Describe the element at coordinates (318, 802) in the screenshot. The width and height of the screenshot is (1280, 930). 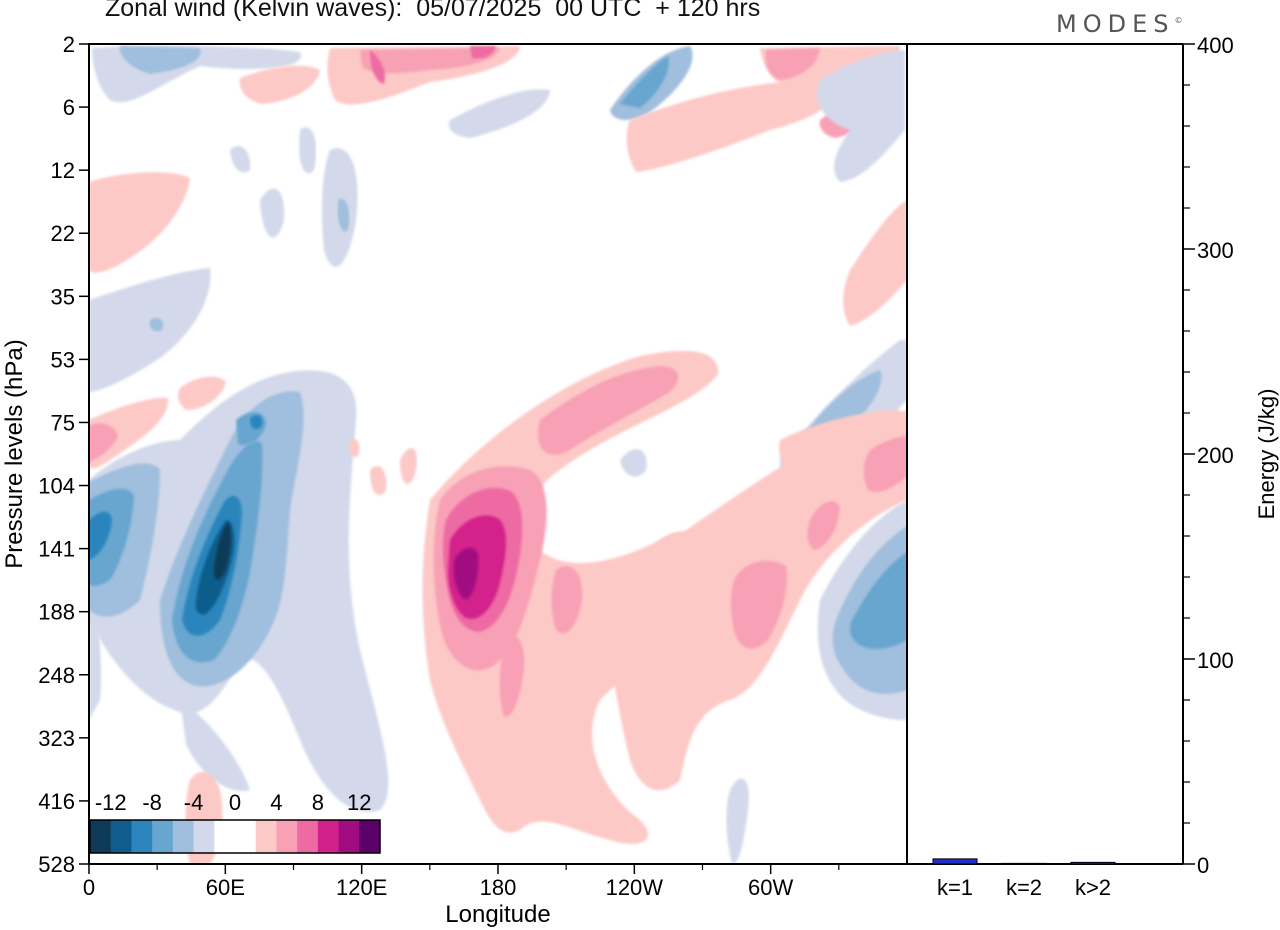
I see `colorbar-label: 8` at that location.